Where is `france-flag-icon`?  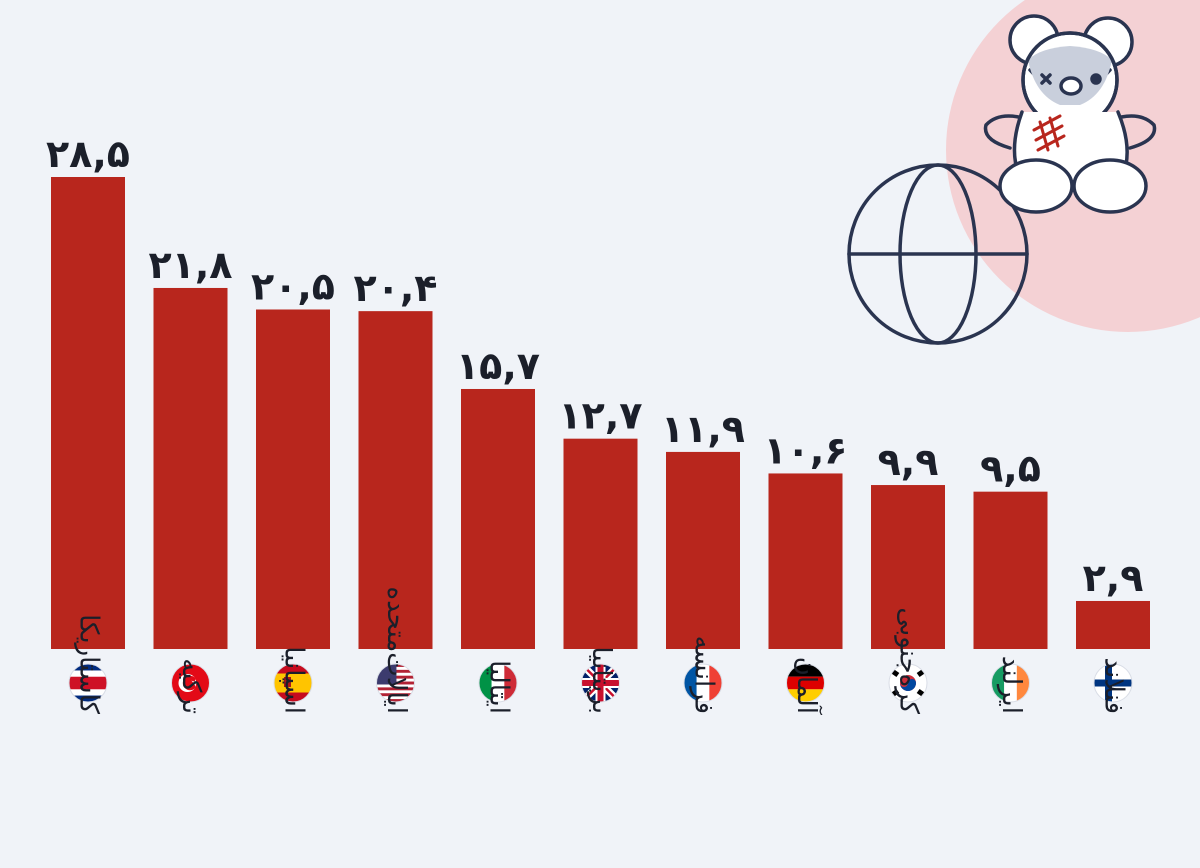 france-flag-icon is located at coordinates (703, 683).